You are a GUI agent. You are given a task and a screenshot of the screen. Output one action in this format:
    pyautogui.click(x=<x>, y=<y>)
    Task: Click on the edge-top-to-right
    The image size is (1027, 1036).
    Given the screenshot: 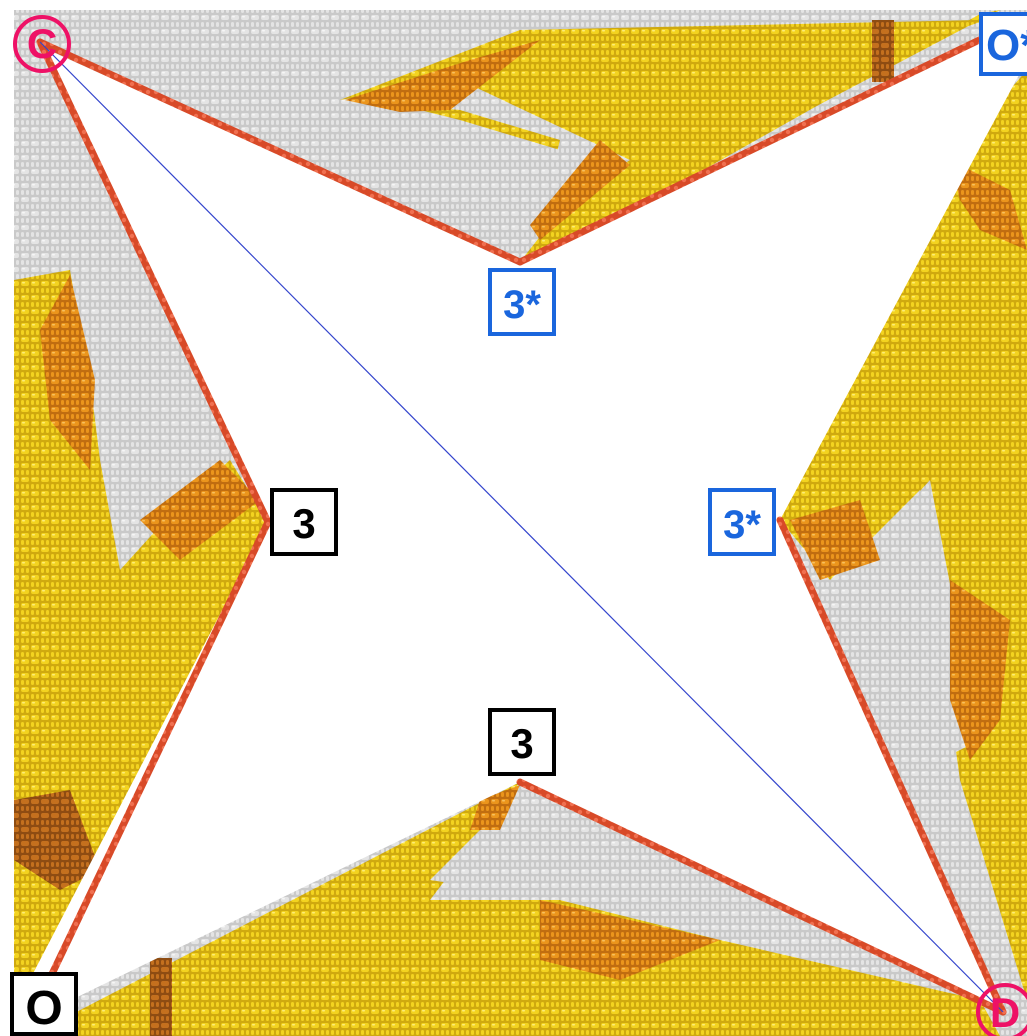 What is the action you would take?
    pyautogui.click(x=760, y=146)
    